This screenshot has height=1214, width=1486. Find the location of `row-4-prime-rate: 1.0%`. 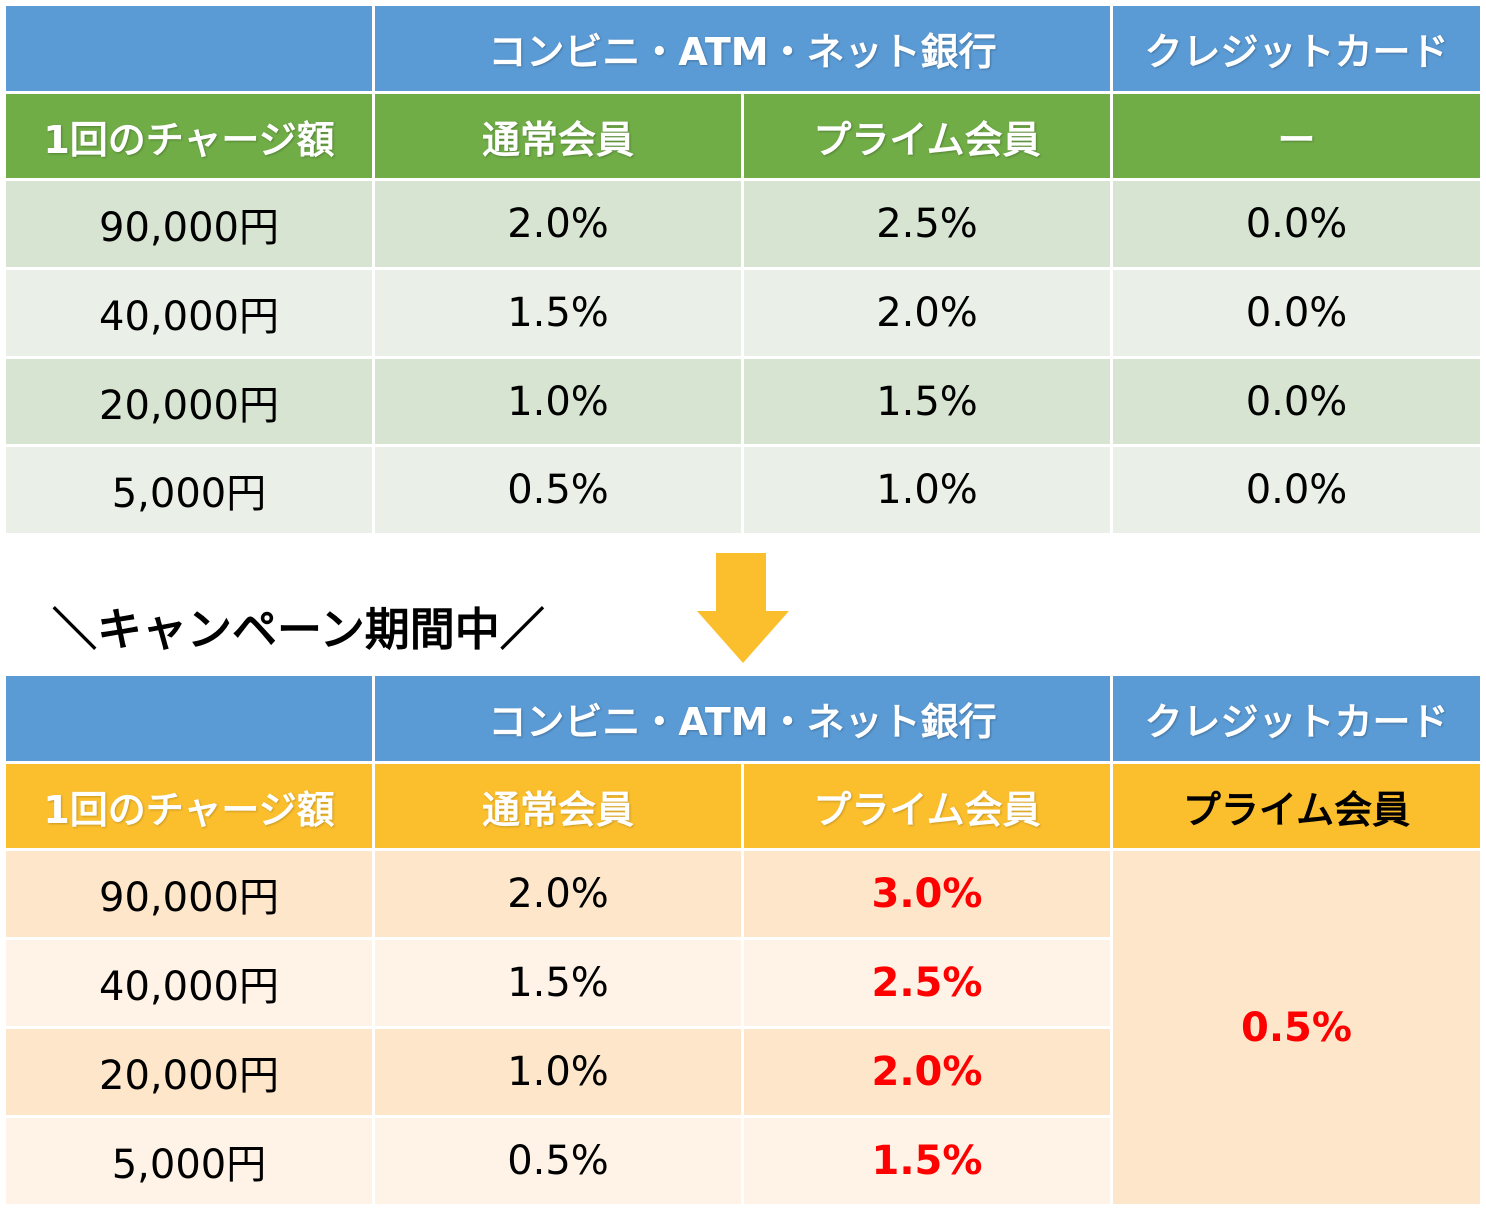

row-4-prime-rate: 1.0% is located at coordinates (927, 490).